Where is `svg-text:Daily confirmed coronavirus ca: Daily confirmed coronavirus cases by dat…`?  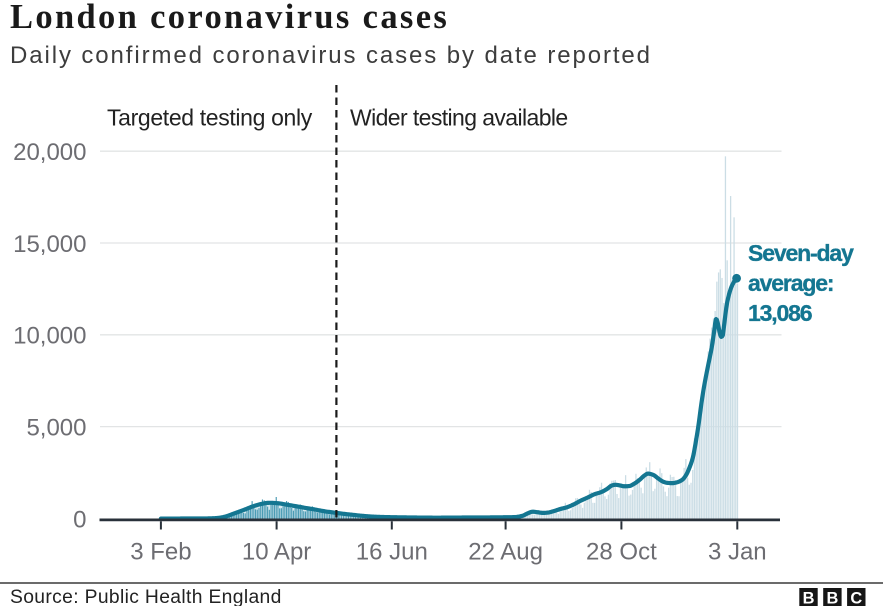
svg-text:Daily confirmed coronavirus ca: Daily confirmed coronavirus cases by dat… is located at coordinates (331, 55).